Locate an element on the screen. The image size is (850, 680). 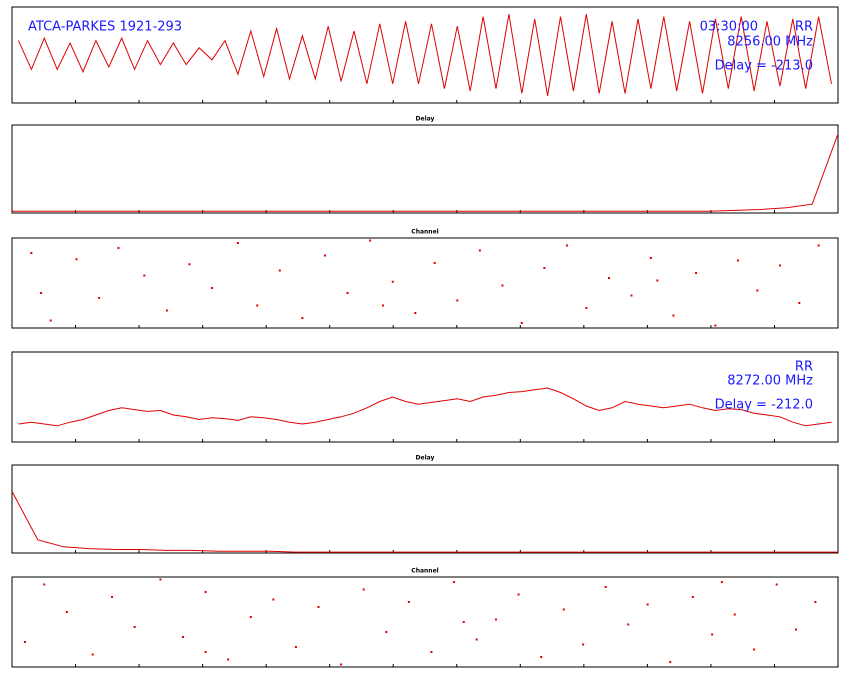
annotation: 8256.00 MHz is located at coordinates (770, 42).